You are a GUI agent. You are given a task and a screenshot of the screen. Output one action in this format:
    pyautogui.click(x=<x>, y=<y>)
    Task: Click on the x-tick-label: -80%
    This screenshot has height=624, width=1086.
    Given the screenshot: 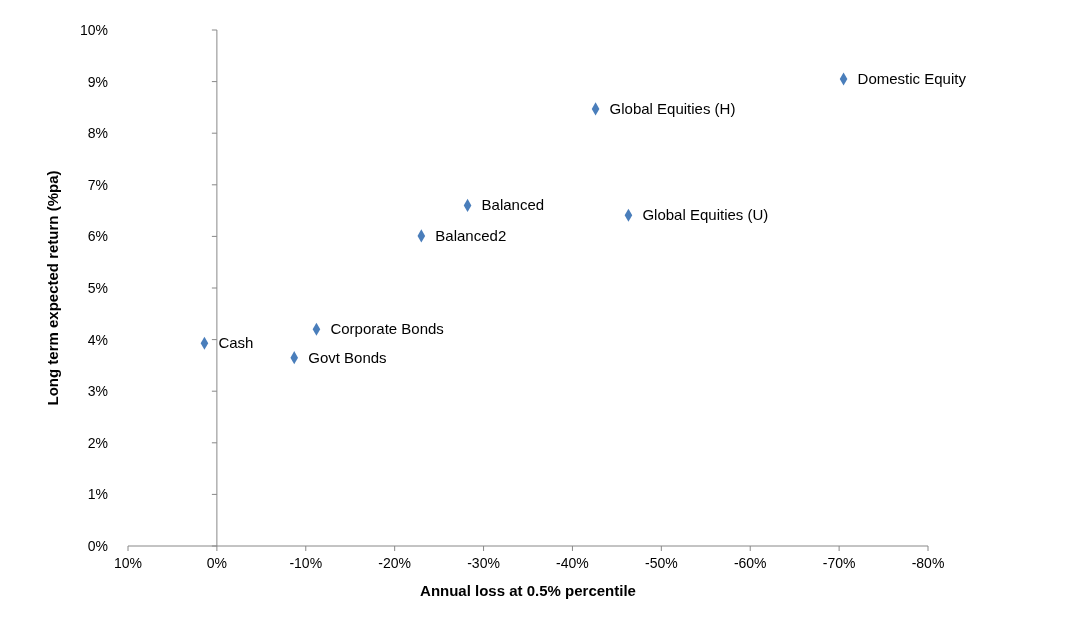 What is the action you would take?
    pyautogui.click(x=928, y=563)
    